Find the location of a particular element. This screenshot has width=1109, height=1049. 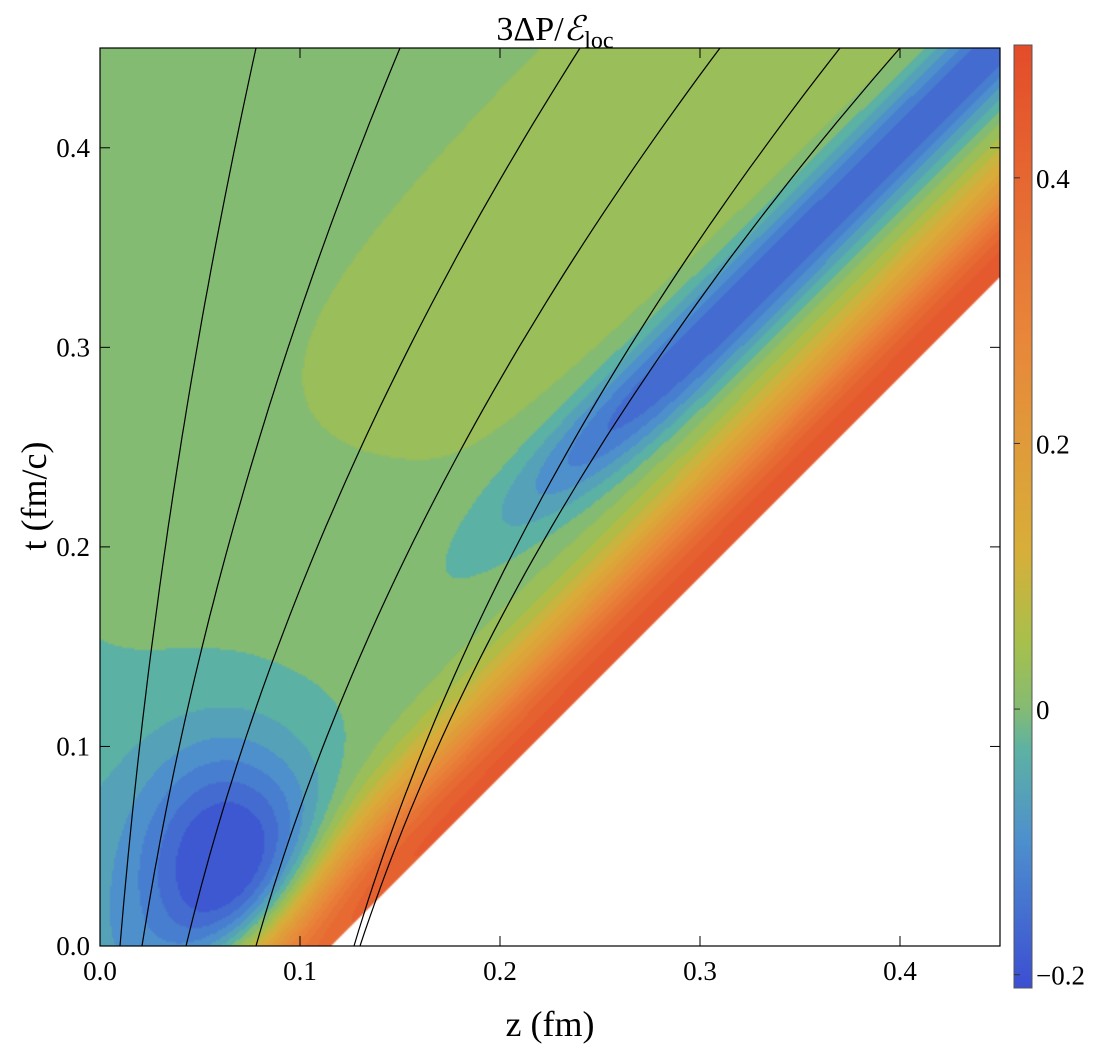

x-axis-label: z (fm) is located at coordinates (550, 1024).